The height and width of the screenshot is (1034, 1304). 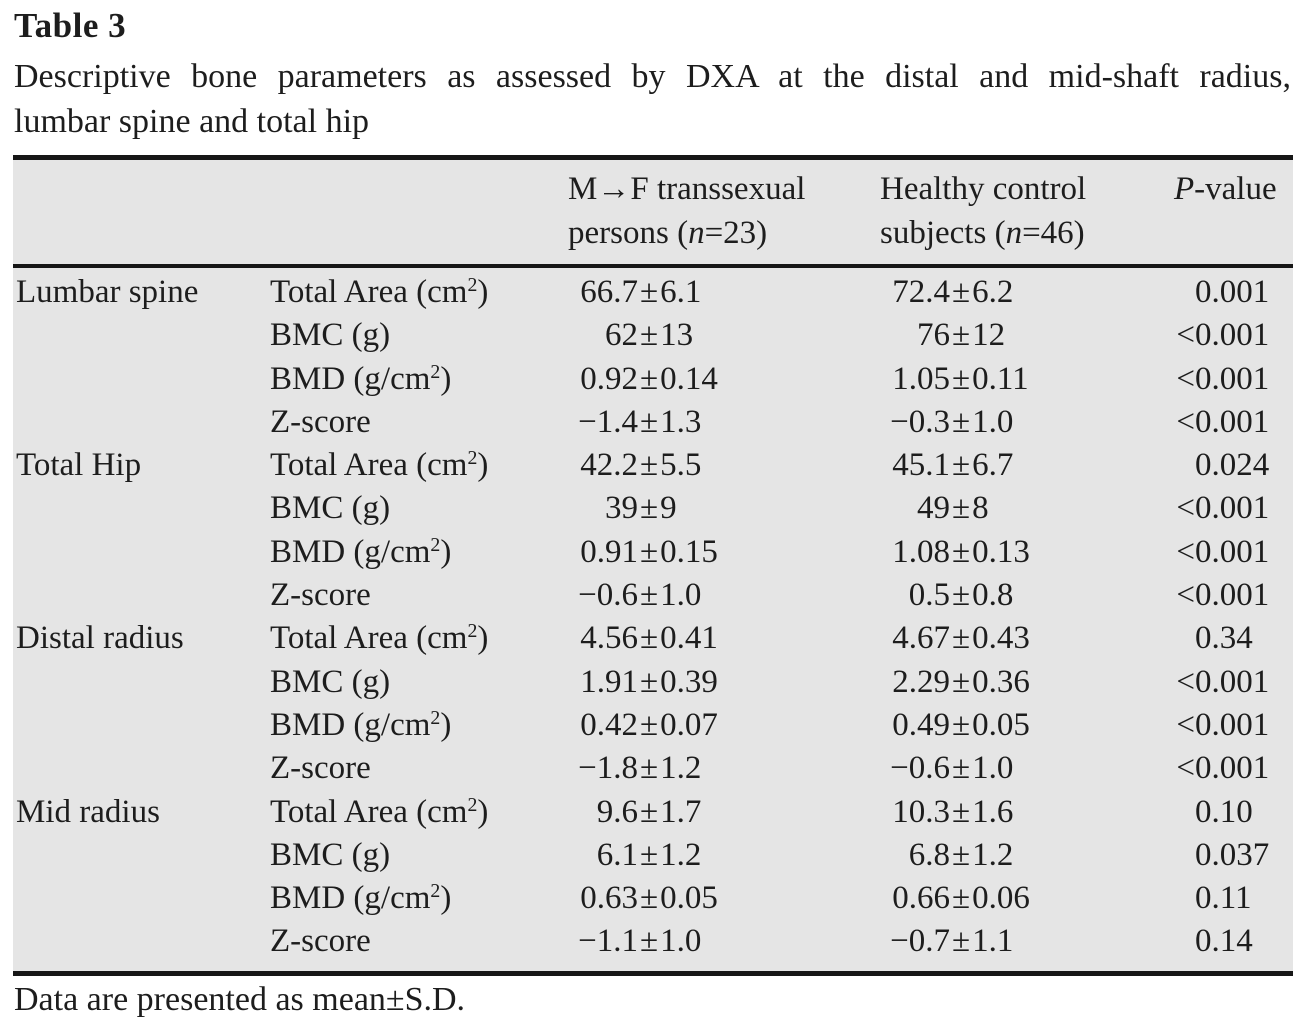 I want to click on cell-control-value: 0.49±0.05, so click(x=955, y=725).